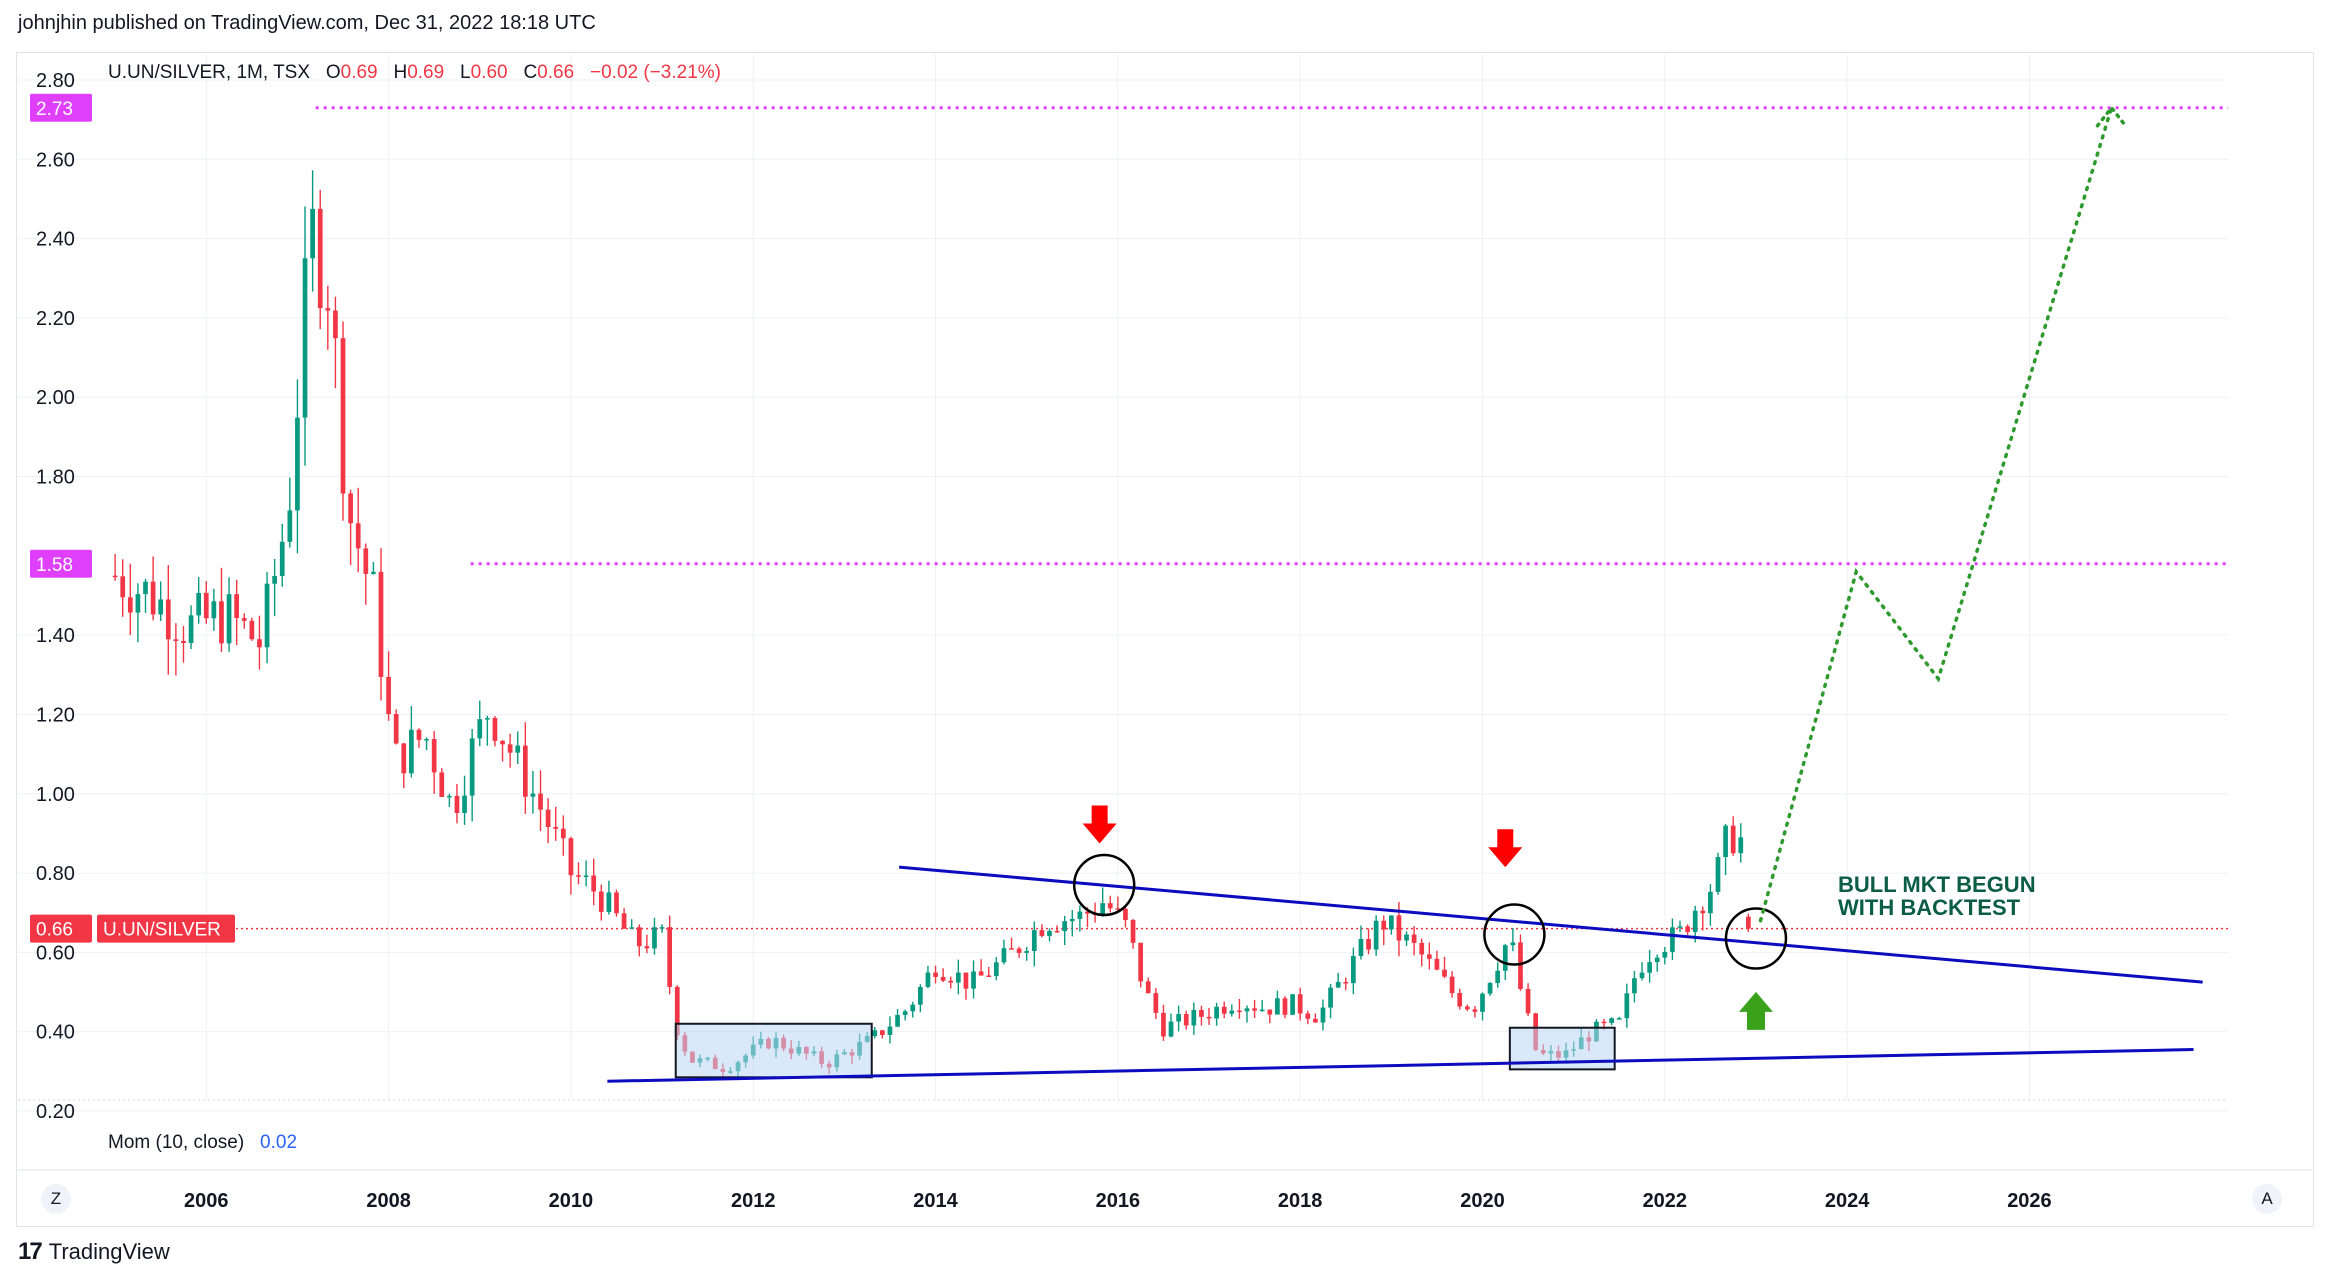 Image resolution: width=2326 pixels, height=1283 pixels. I want to click on open-value: 0.69, so click(359, 72).